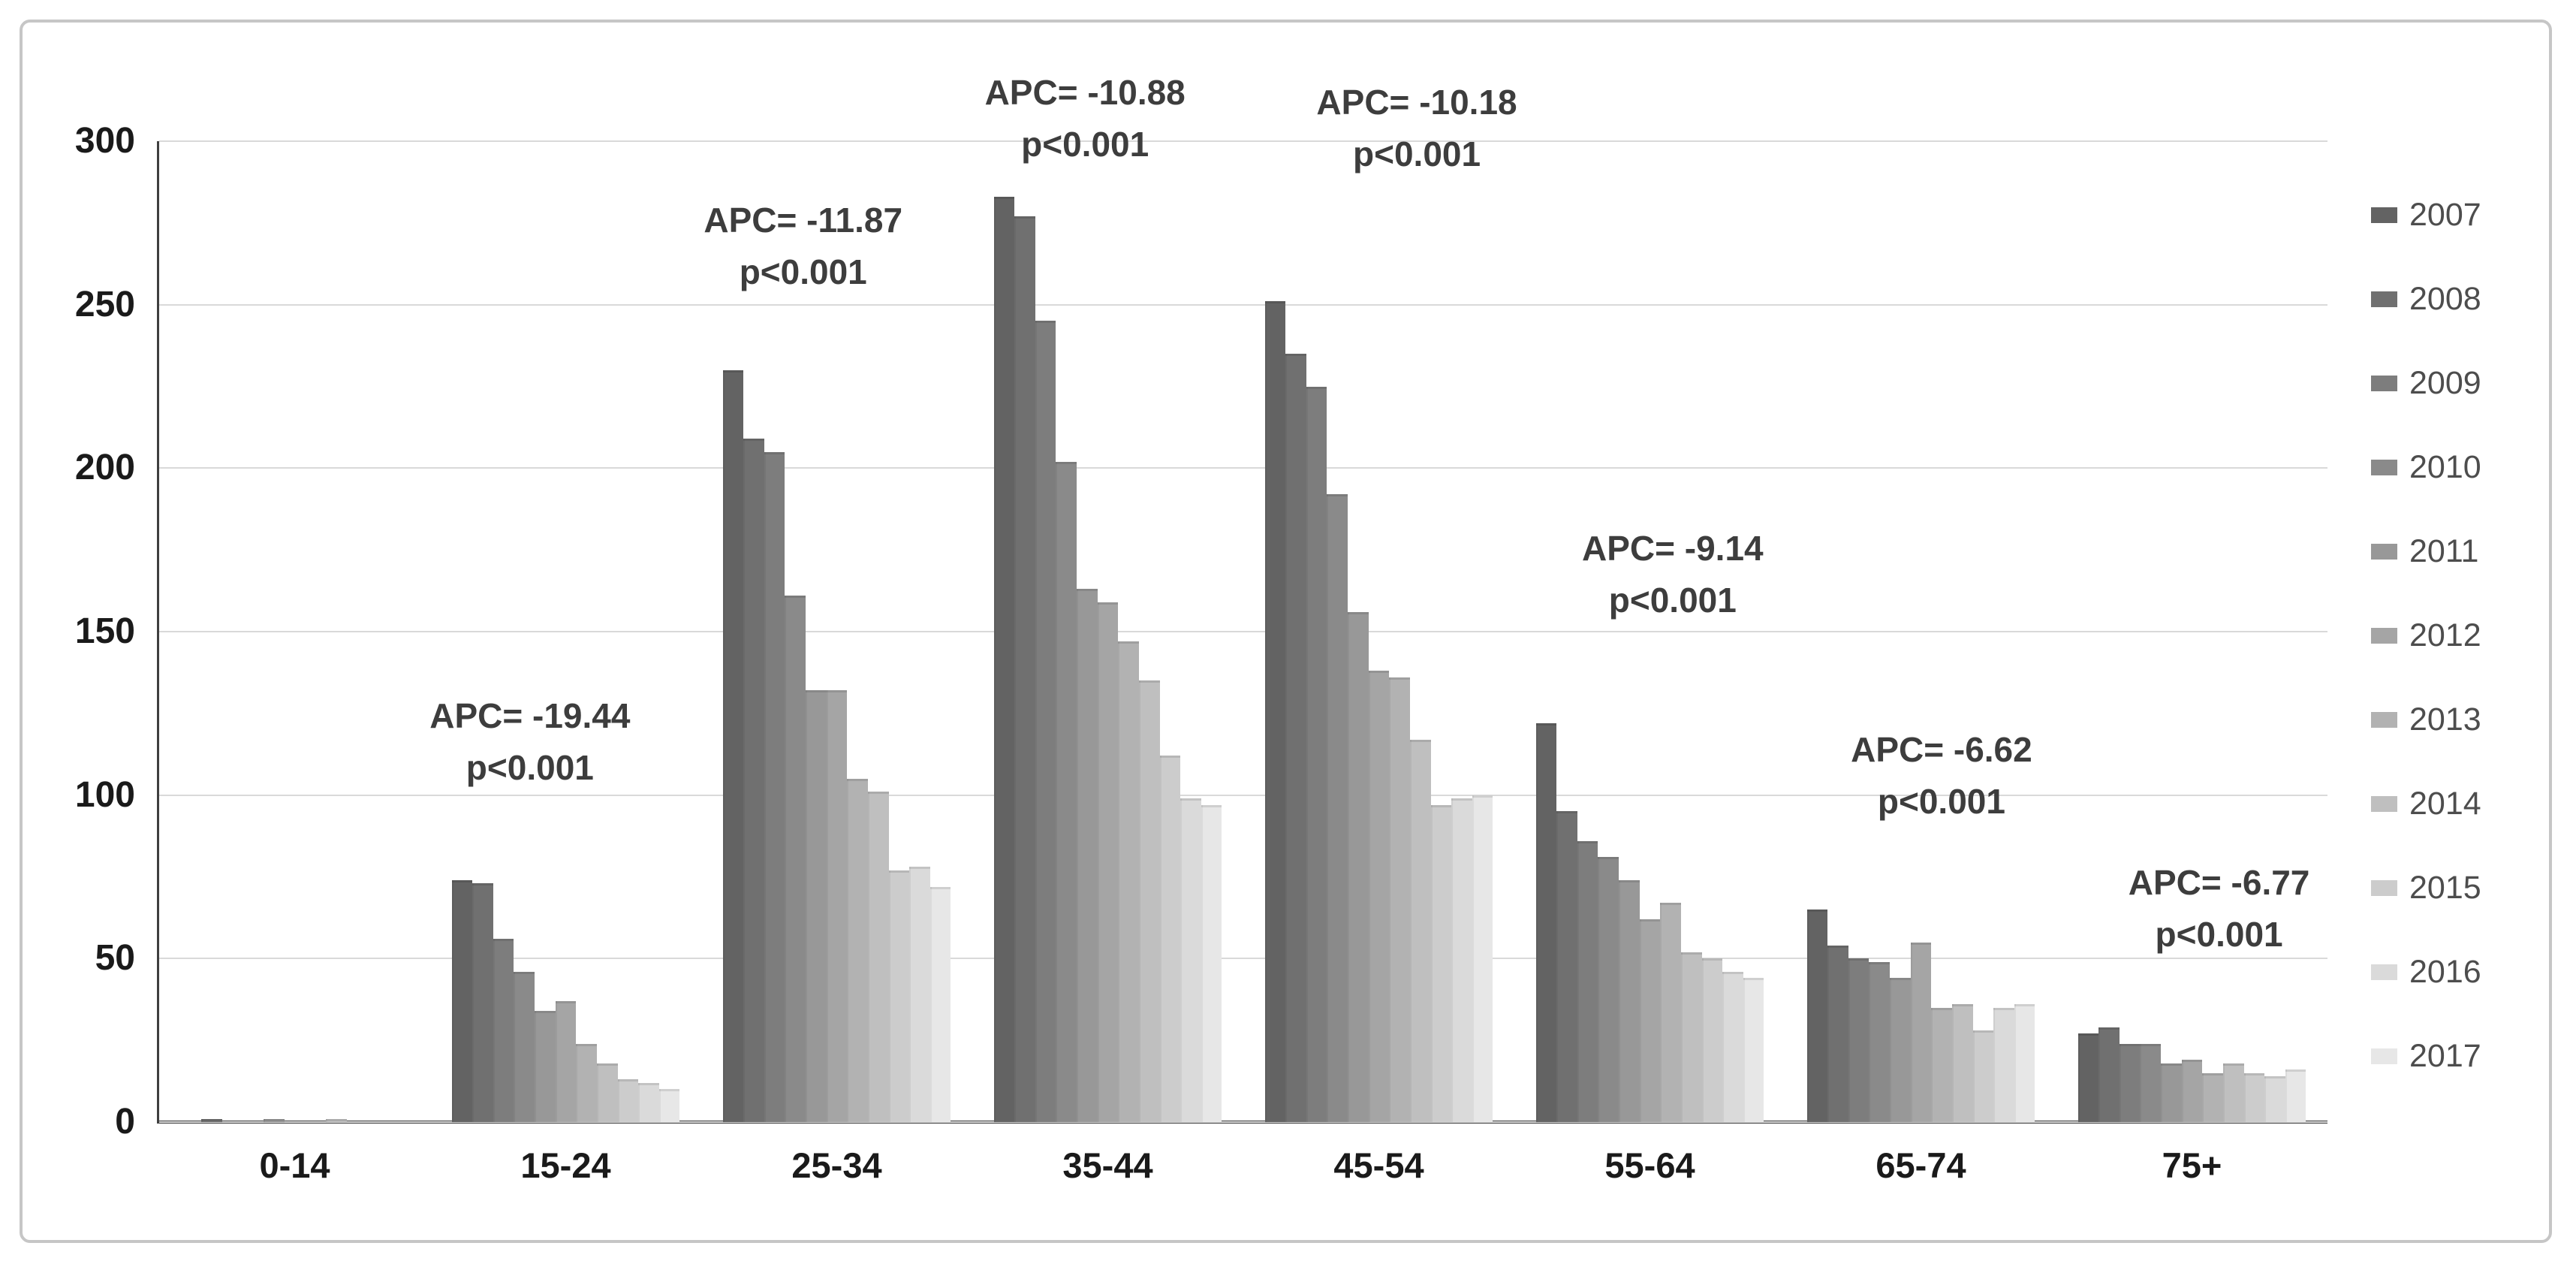  I want to click on bar-25-34-2007, so click(733, 746).